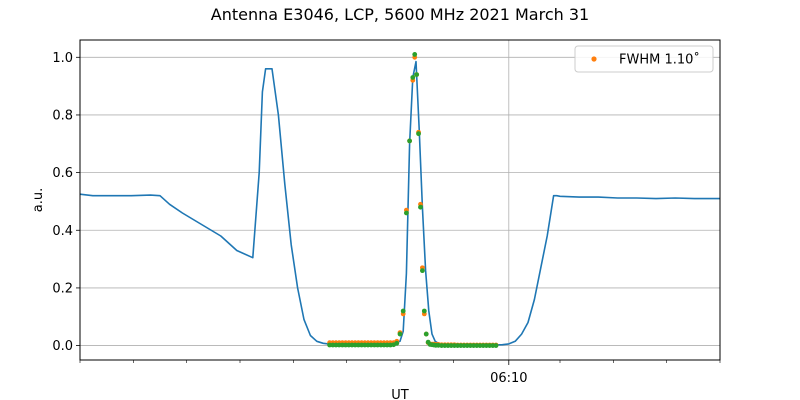 This screenshot has height=400, width=800. I want to click on y-tick-label: 0.0, so click(62, 346).